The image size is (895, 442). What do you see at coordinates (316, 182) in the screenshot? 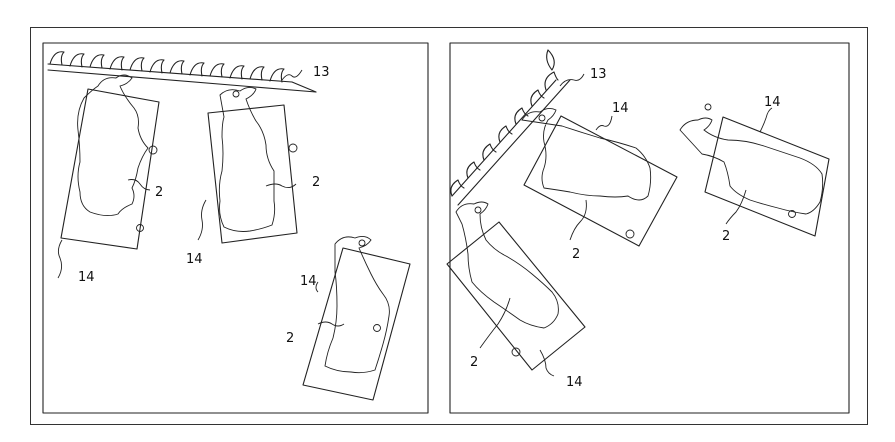
I see `label-2-left-b: 2` at bounding box center [316, 182].